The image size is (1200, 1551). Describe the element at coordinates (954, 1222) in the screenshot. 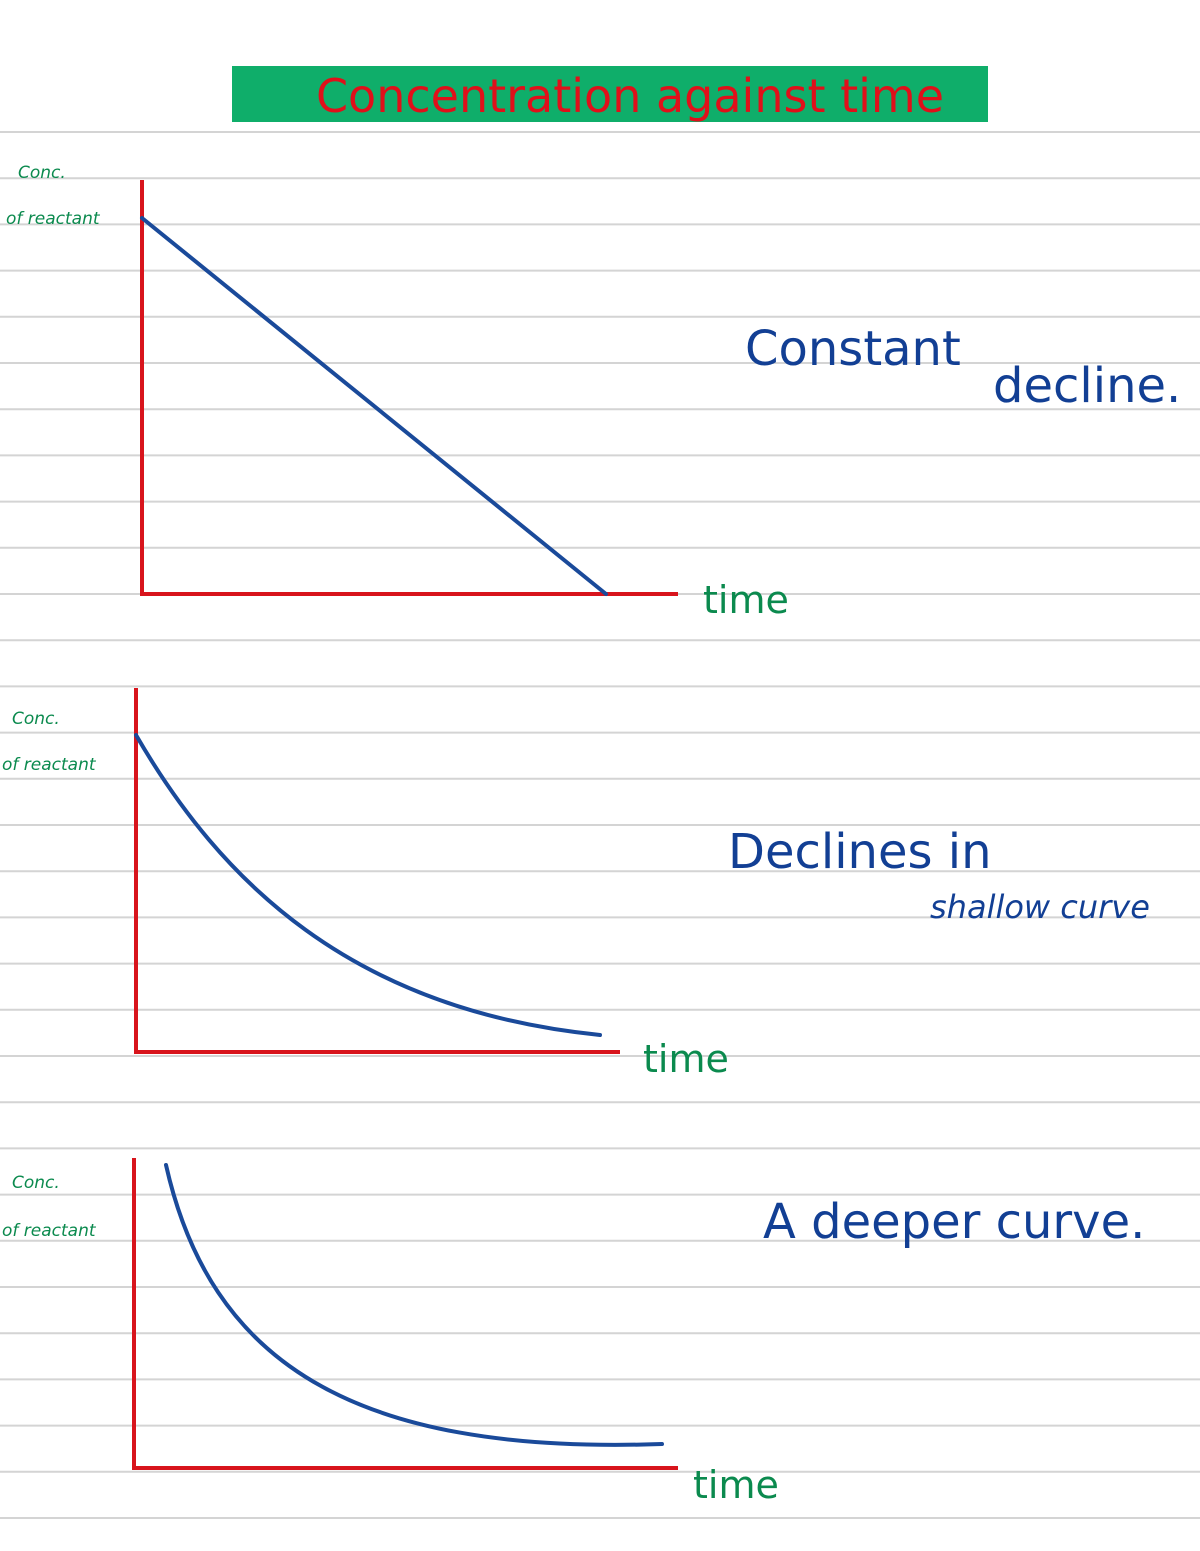

I see `note: A deeper curve.` at that location.